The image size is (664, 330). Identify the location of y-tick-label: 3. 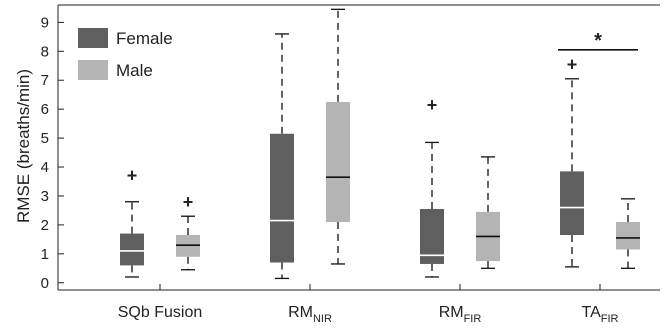
(45, 196).